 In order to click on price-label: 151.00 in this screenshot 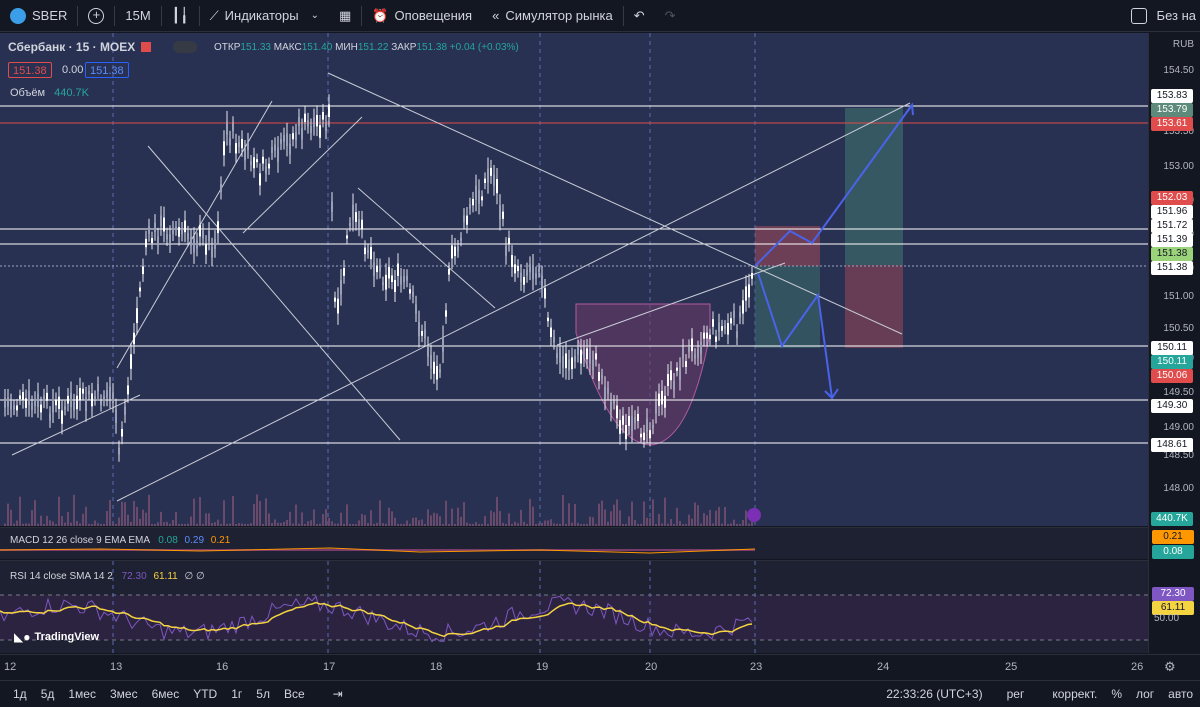, I will do `click(1178, 296)`.